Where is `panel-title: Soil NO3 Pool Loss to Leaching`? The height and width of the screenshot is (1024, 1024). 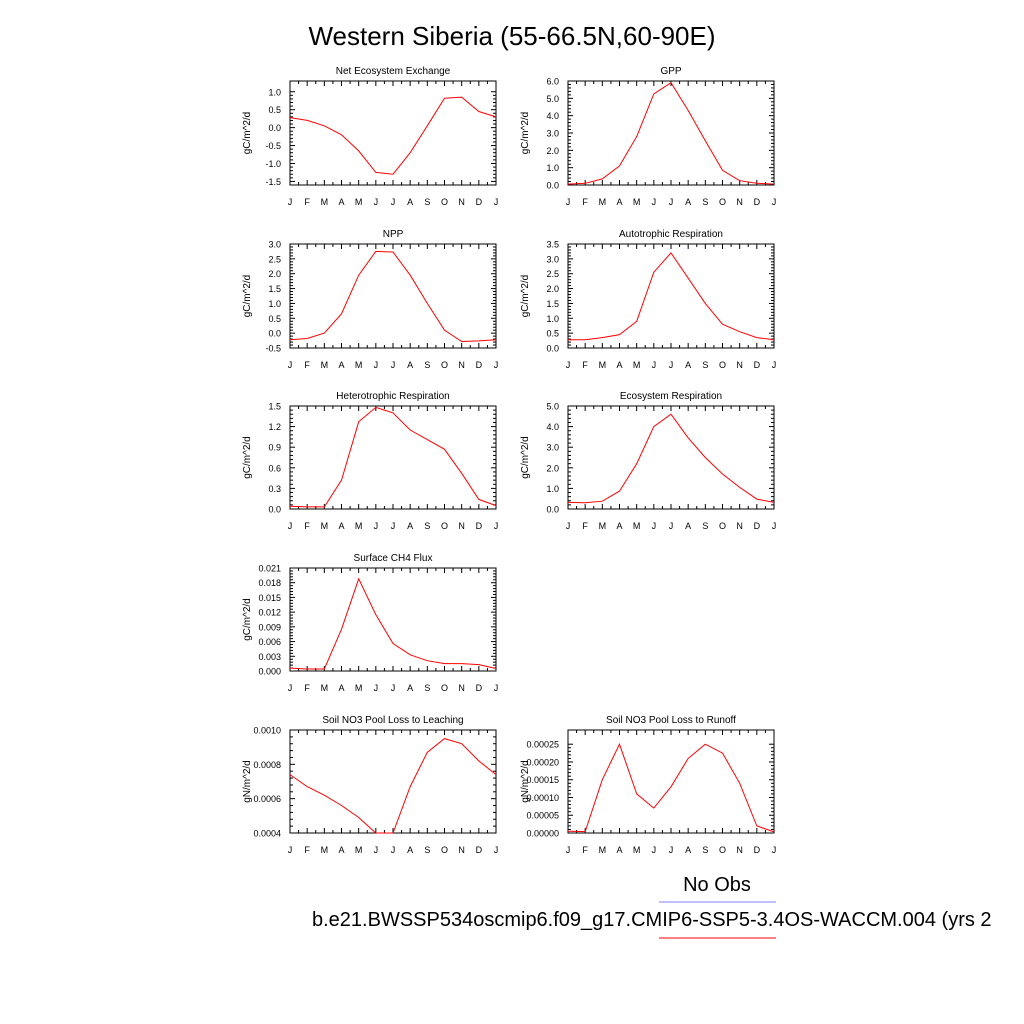 panel-title: Soil NO3 Pool Loss to Leaching is located at coordinates (392, 720).